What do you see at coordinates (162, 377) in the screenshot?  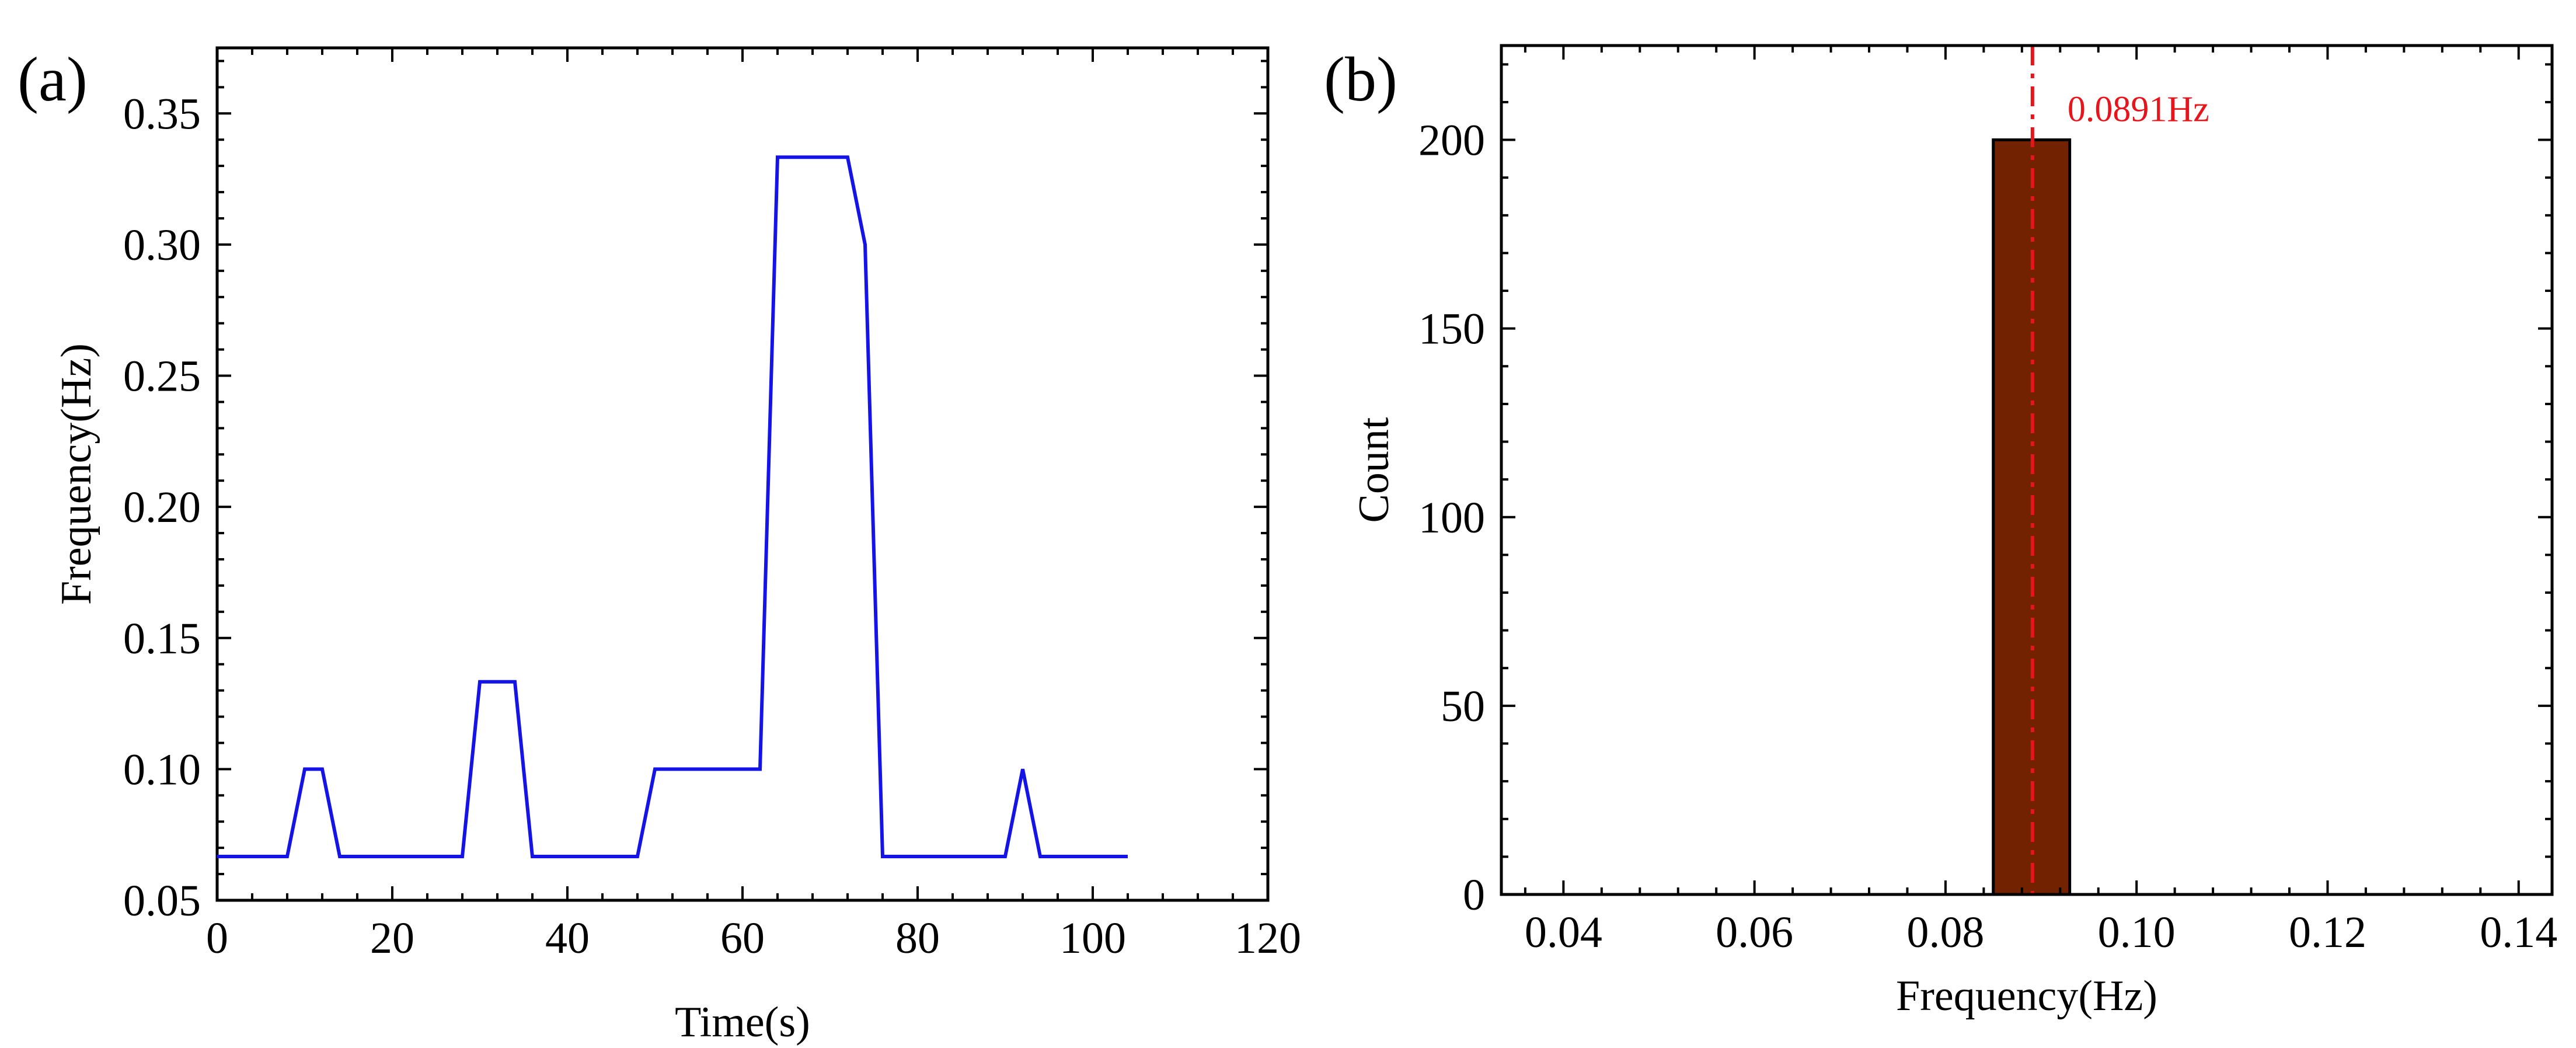 I see `panel-a-y-tick-label: 0.25` at bounding box center [162, 377].